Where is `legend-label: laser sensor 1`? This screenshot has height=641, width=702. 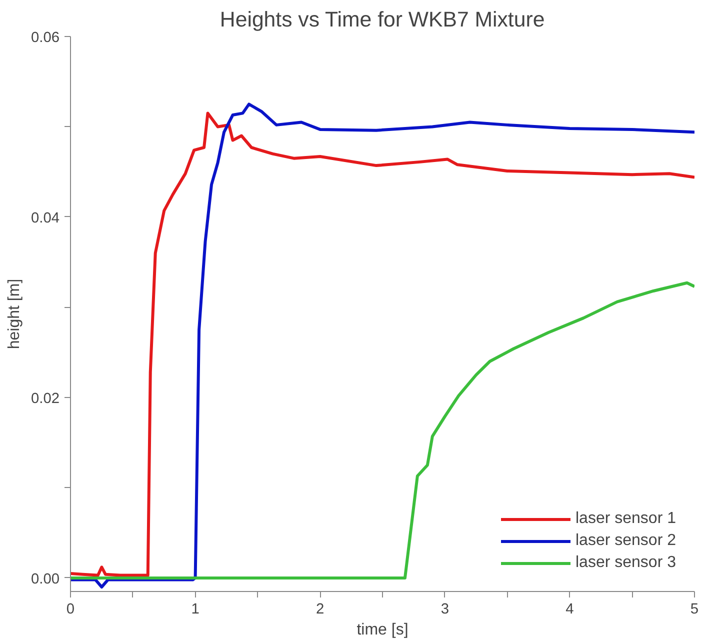 legend-label: laser sensor 1 is located at coordinates (626, 519).